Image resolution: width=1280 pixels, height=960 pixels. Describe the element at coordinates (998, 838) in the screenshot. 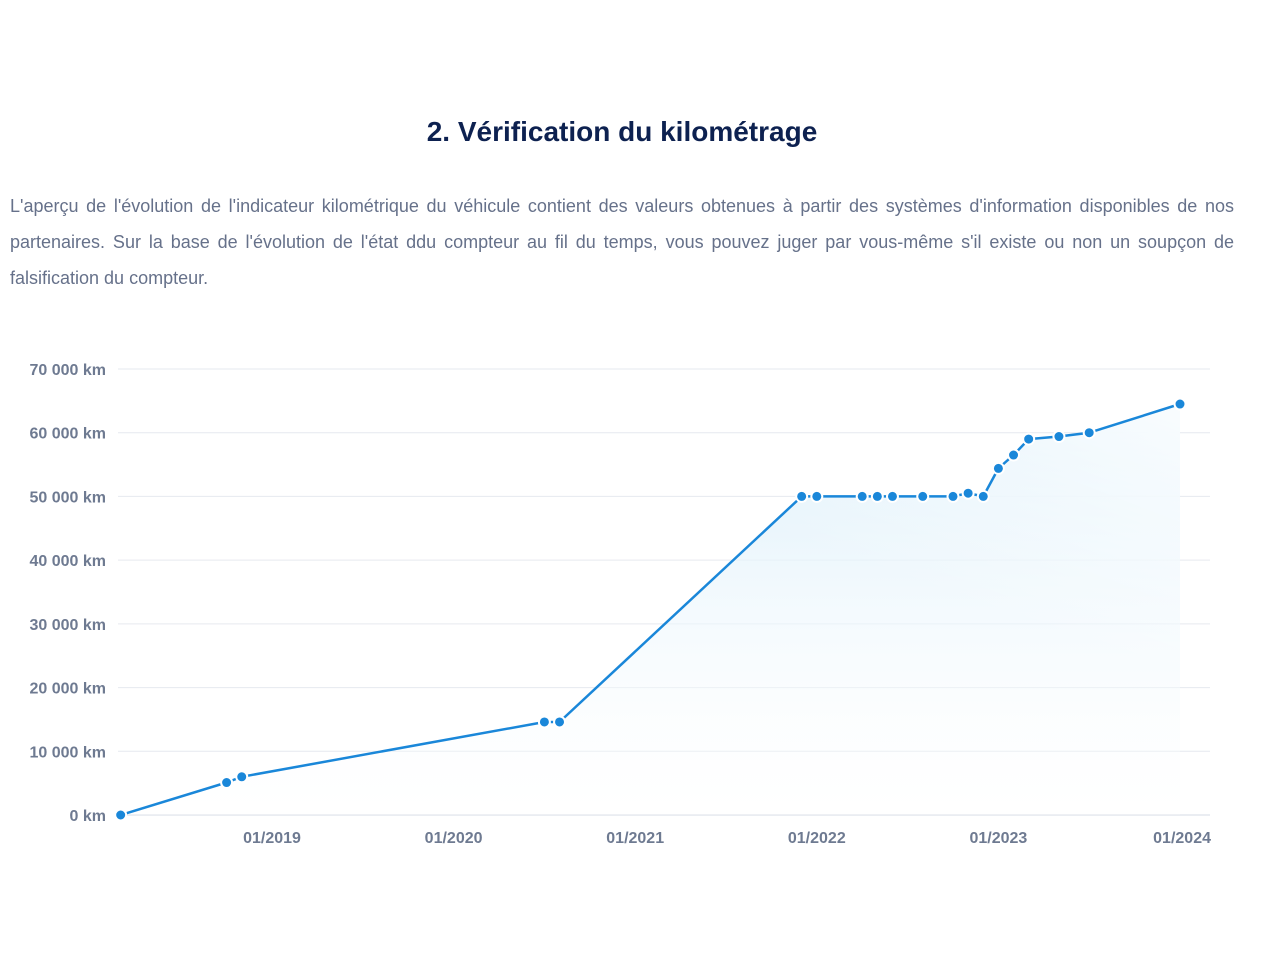

I see `x-tick-label: 01/2023` at that location.